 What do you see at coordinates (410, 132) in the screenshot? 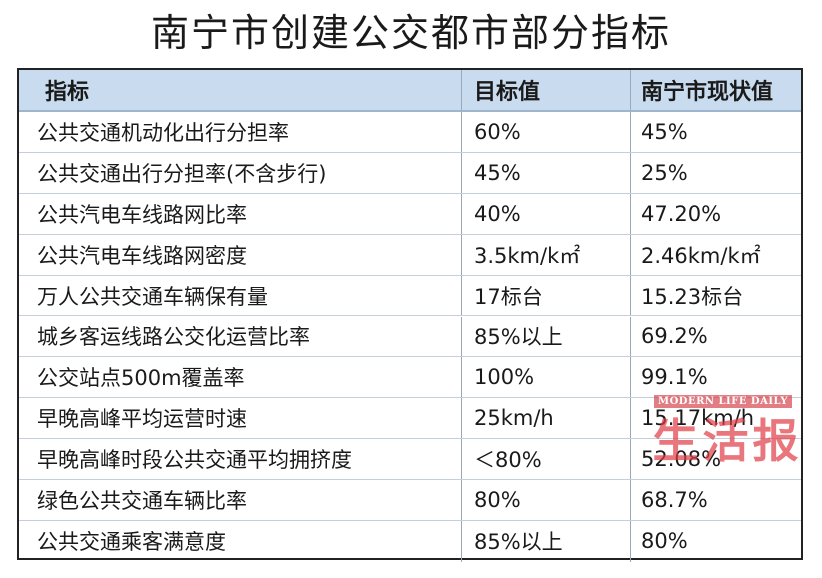
I see `table-row: 公共交通机动化出行分担率 60% 45%` at bounding box center [410, 132].